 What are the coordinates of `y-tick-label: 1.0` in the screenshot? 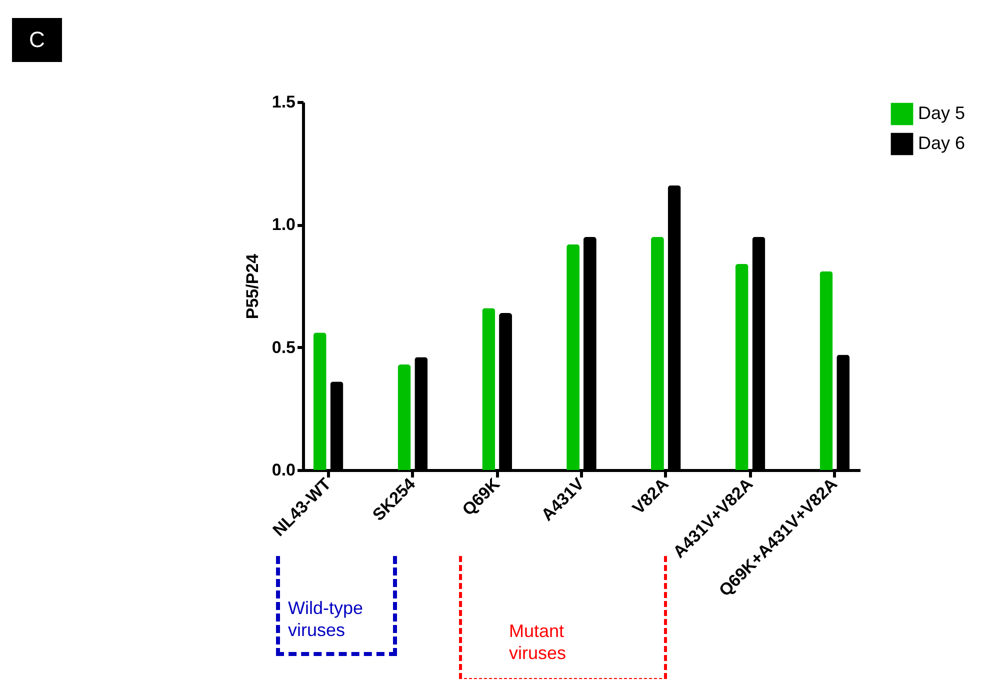 It's located at (284, 224).